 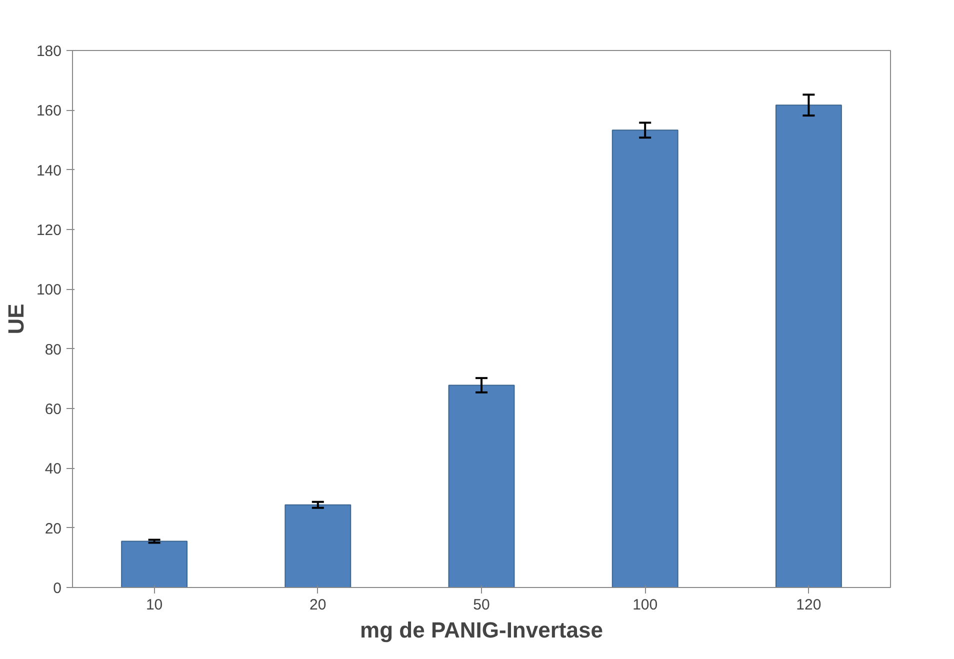 What do you see at coordinates (809, 605) in the screenshot?
I see `x-tick-label: 120` at bounding box center [809, 605].